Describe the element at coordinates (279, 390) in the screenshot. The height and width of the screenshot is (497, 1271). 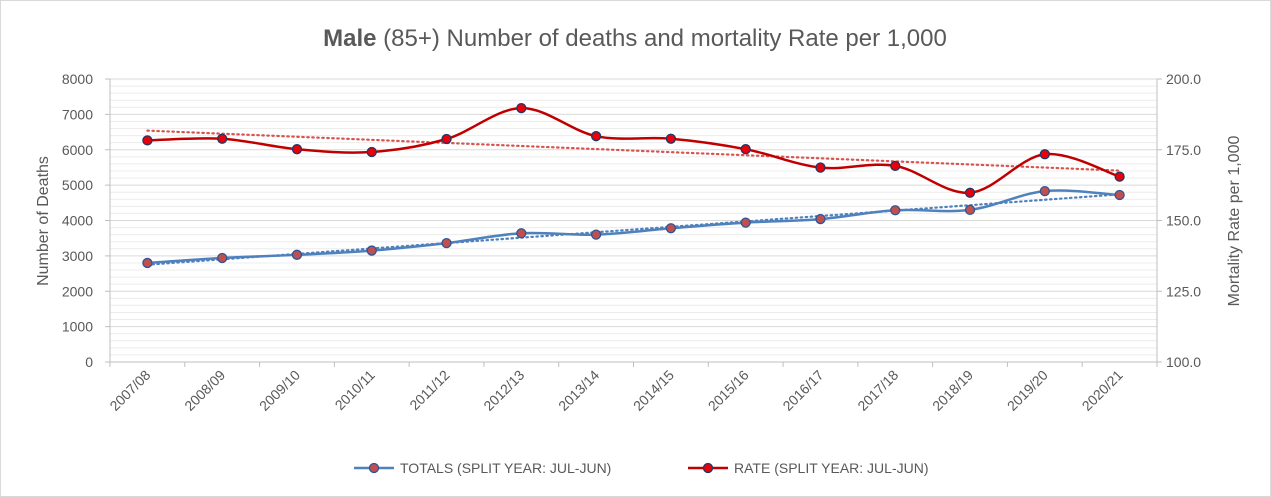
I see `x-tick-label: 2009/10` at that location.